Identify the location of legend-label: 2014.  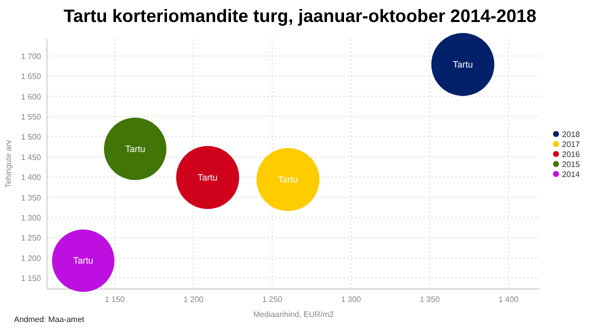
(571, 174).